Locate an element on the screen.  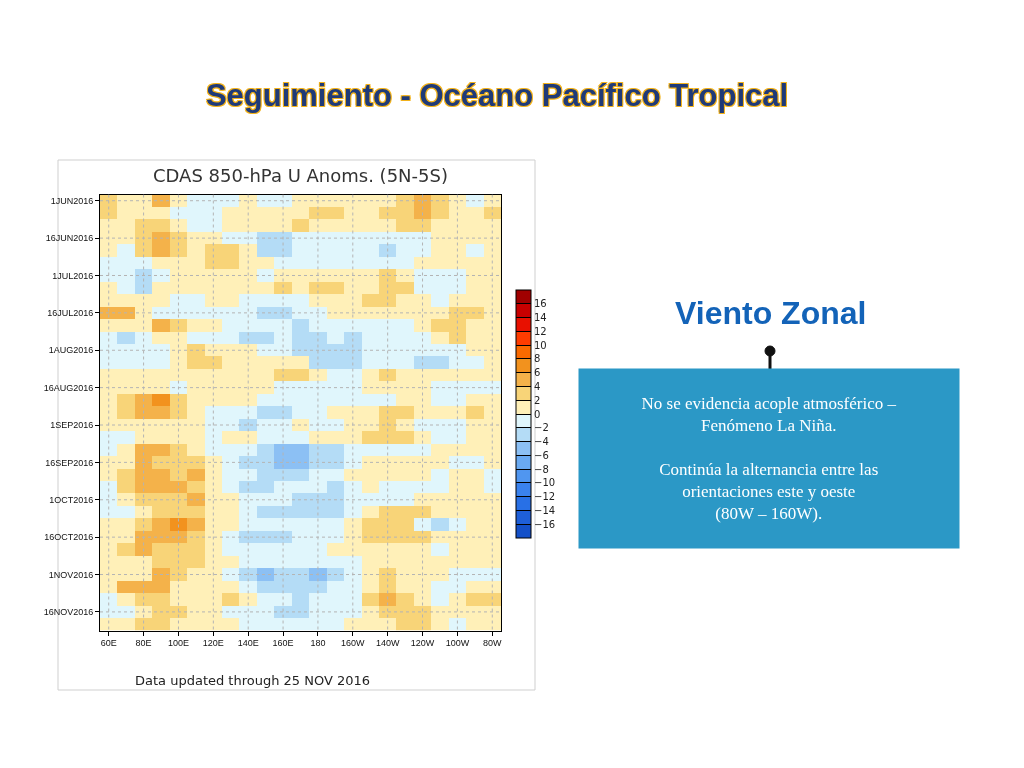
color-bar-label: 0 is located at coordinates (537, 414).